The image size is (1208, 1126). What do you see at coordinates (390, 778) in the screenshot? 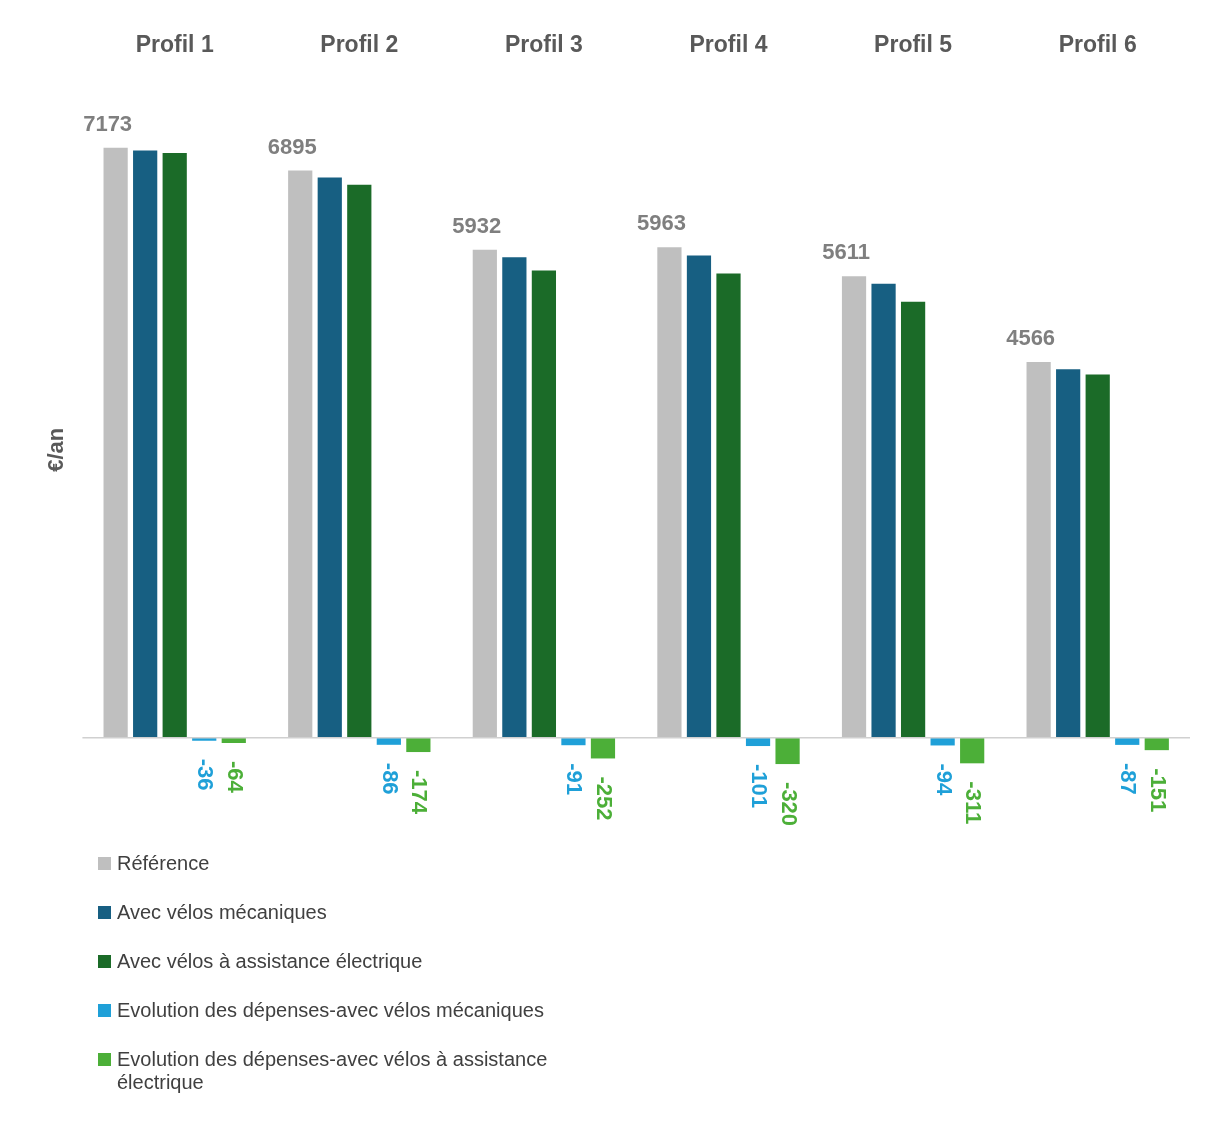
I see `data-label: -86` at bounding box center [390, 778].